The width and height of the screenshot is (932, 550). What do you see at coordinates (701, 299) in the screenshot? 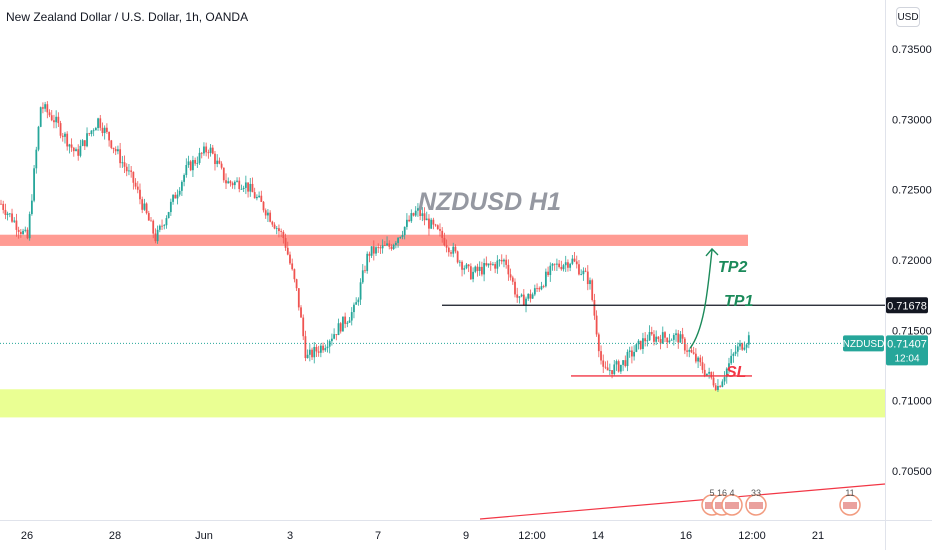
I see `tp2-arrow` at bounding box center [701, 299].